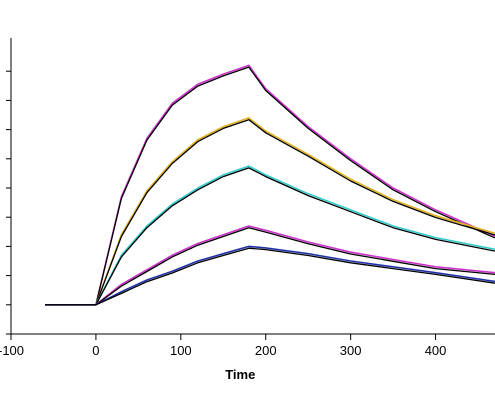  What do you see at coordinates (95, 350) in the screenshot?
I see `x-tick-label: 0` at bounding box center [95, 350].